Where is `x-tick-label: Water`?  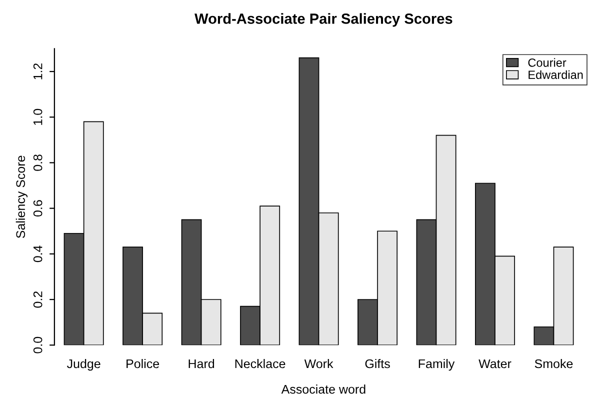 x-tick-label: Water is located at coordinates (495, 363).